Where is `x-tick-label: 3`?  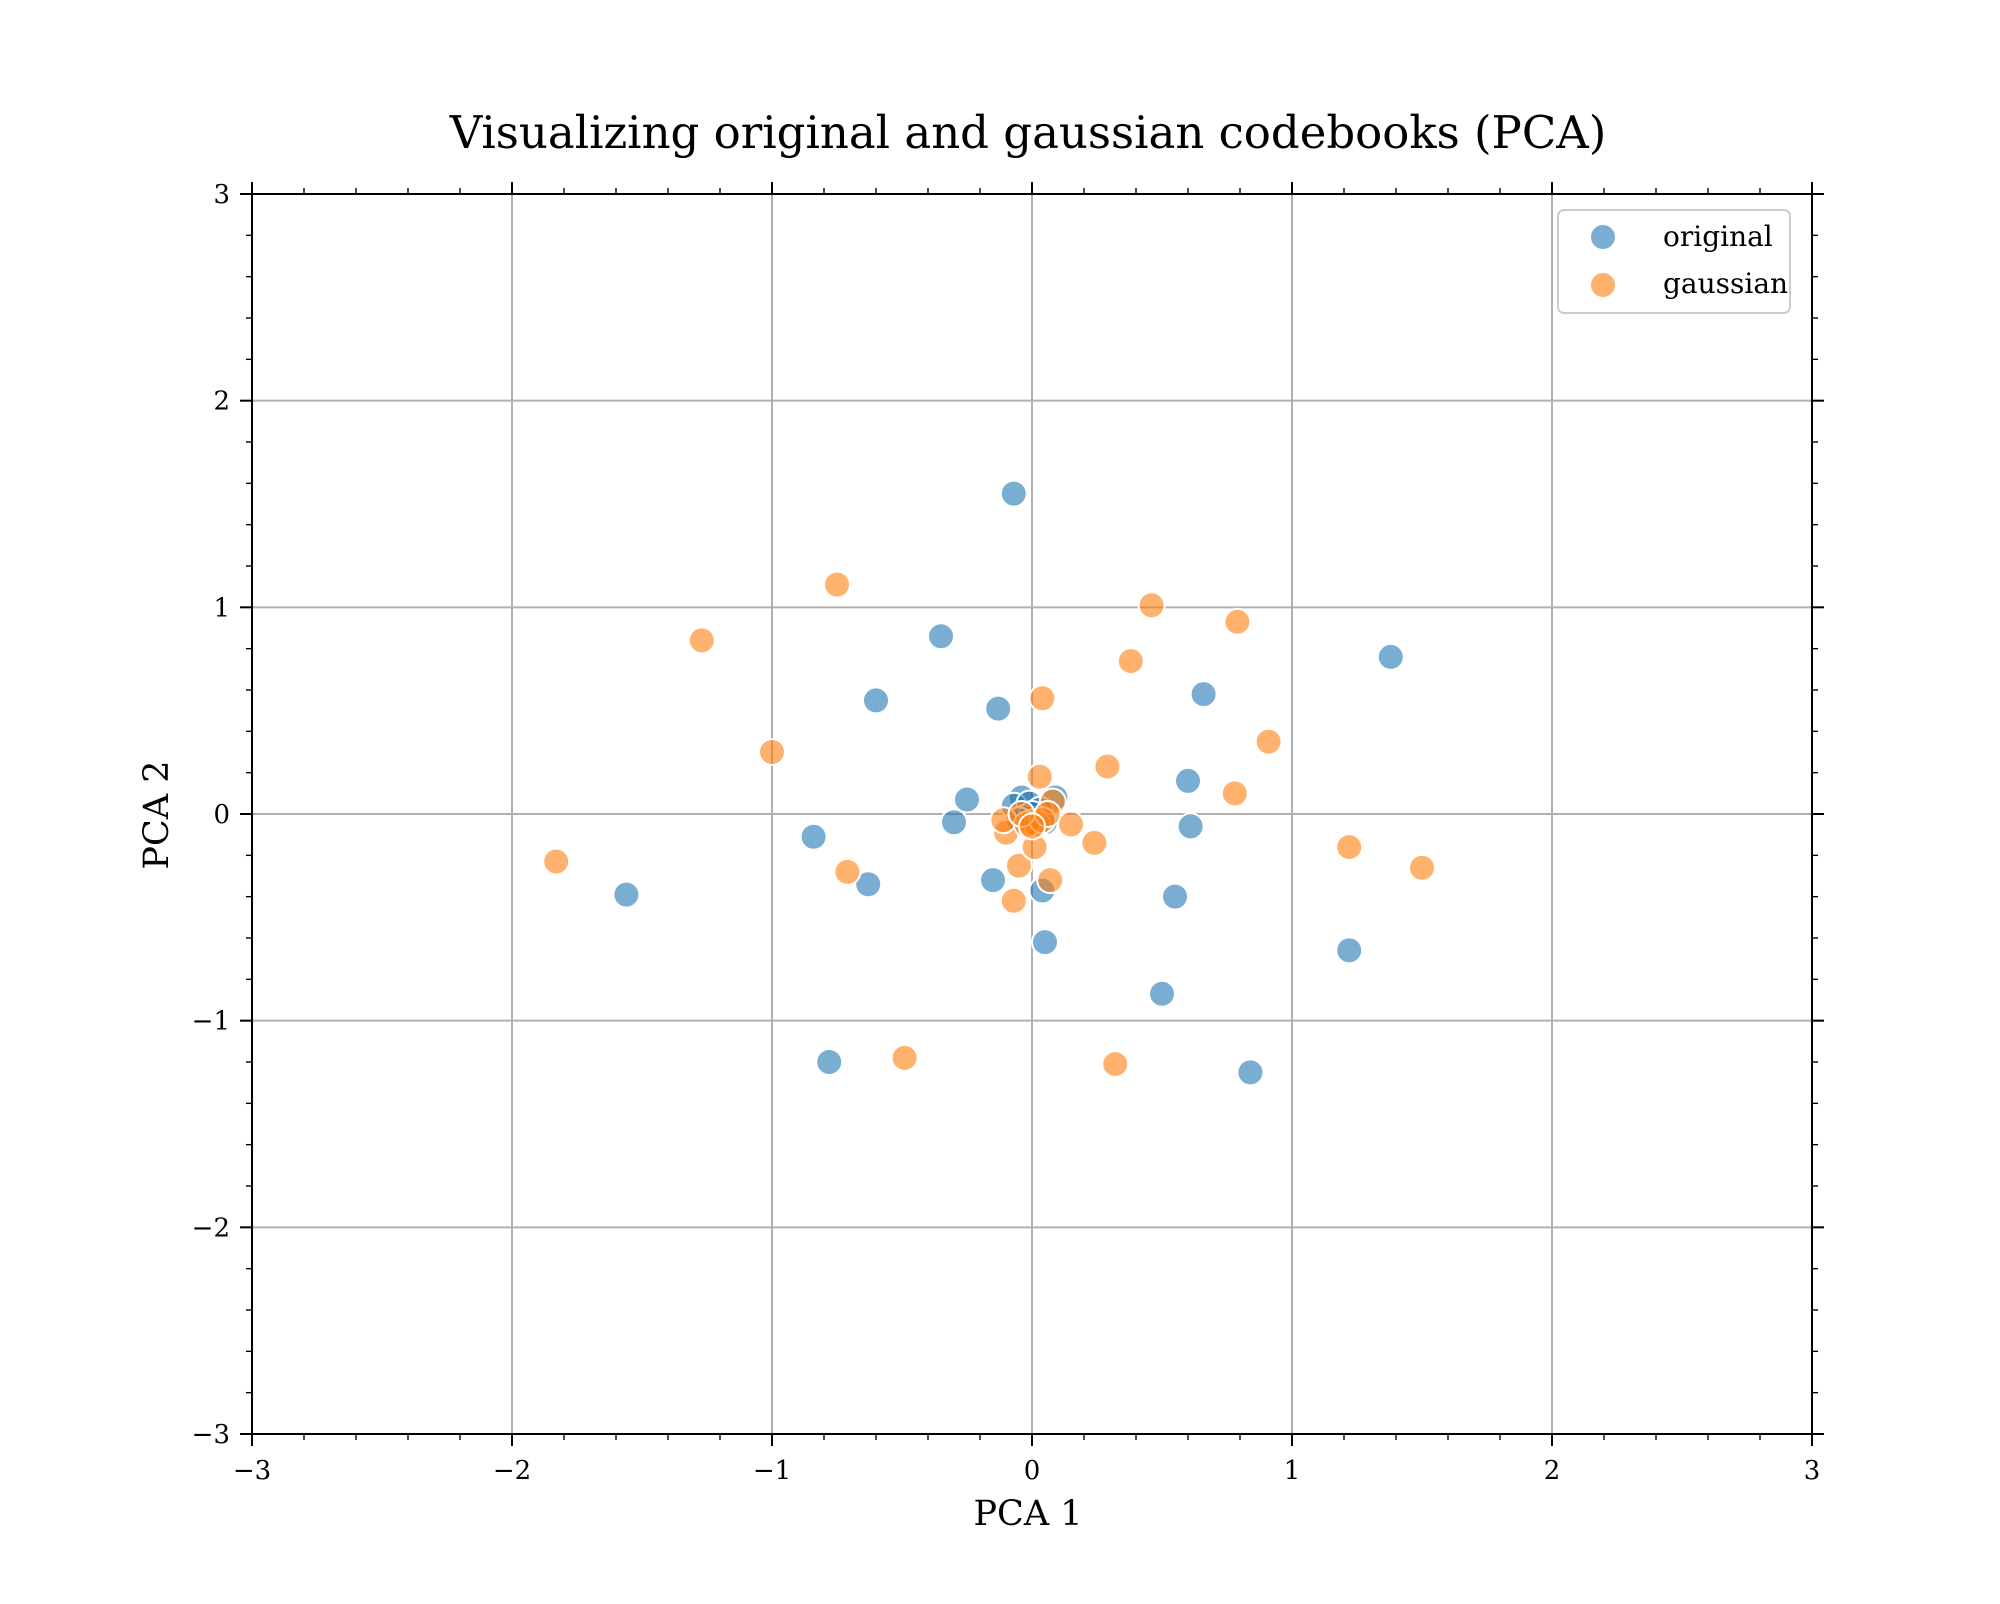 x-tick-label: 3 is located at coordinates (1812, 1471).